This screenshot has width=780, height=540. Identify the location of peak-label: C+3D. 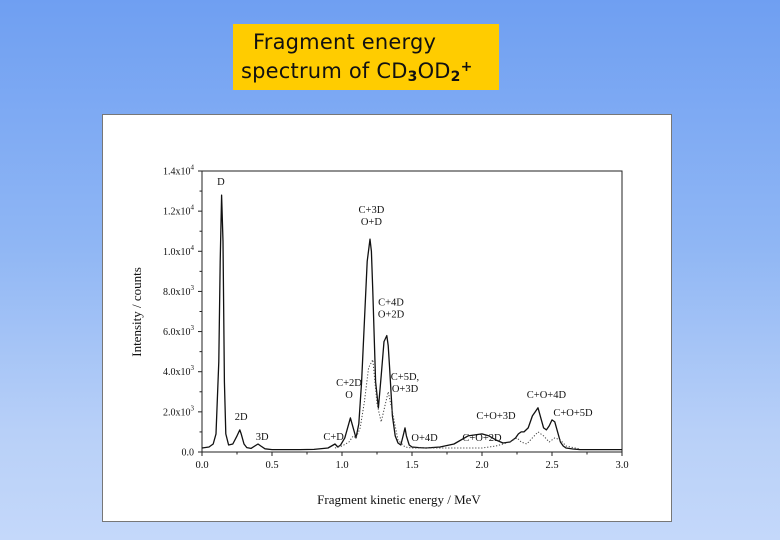
(372, 210).